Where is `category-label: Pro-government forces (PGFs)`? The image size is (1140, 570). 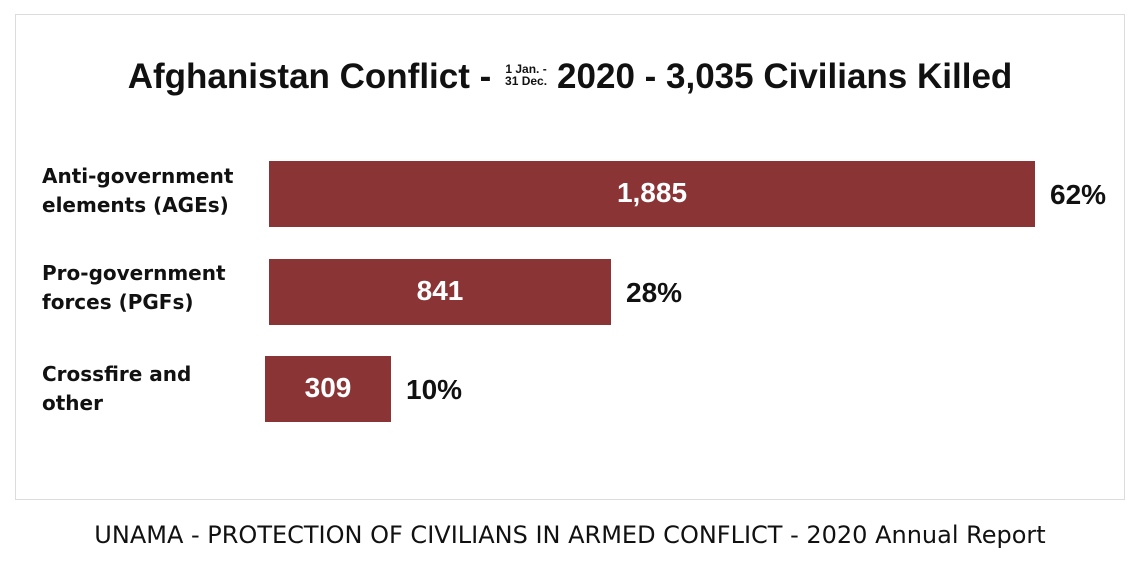
category-label: Pro-government forces (PGFs) is located at coordinates (134, 288).